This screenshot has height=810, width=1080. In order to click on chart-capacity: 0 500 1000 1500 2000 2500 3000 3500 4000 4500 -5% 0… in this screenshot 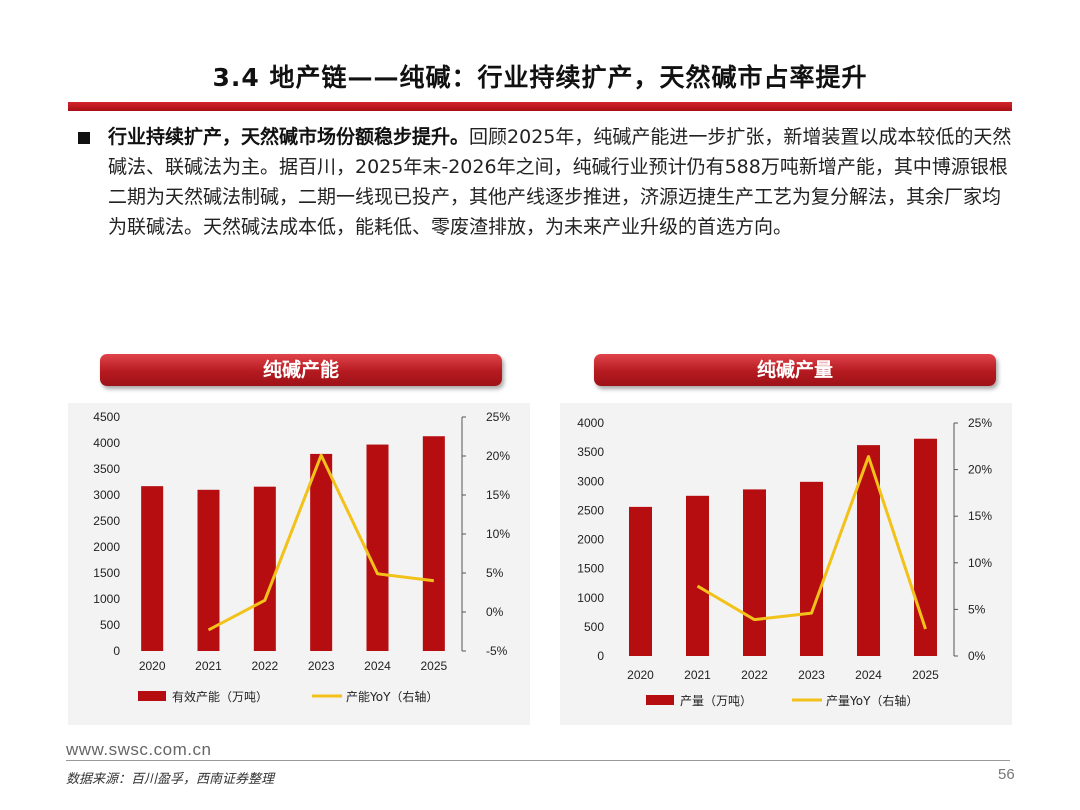, I will do `click(301, 557)`.